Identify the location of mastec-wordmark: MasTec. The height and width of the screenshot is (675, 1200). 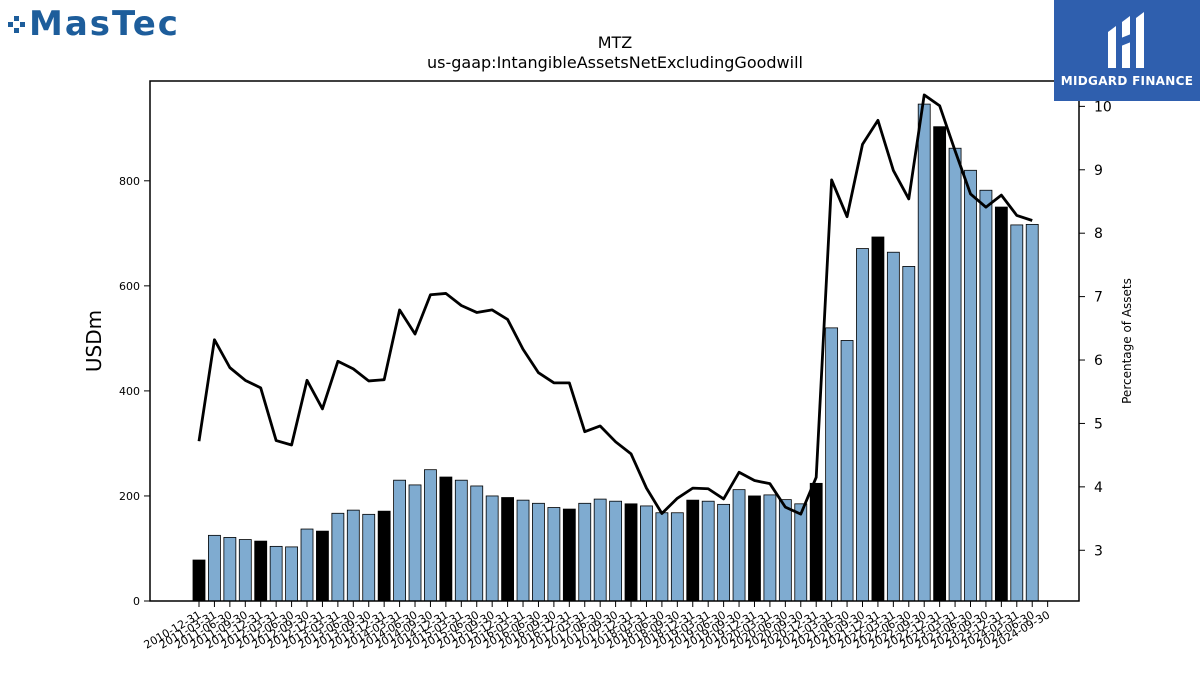
(104, 24).